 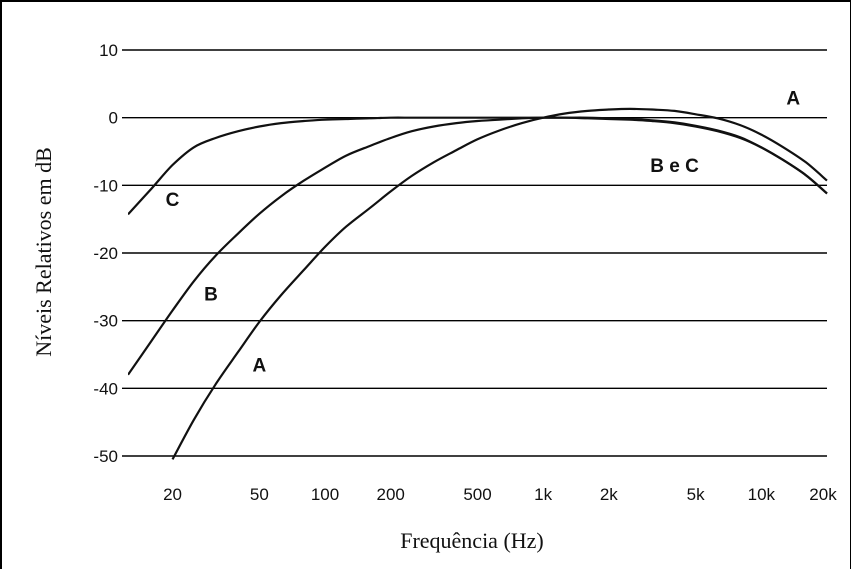 What do you see at coordinates (762, 494) in the screenshot?
I see `x-tick-label: 10k` at bounding box center [762, 494].